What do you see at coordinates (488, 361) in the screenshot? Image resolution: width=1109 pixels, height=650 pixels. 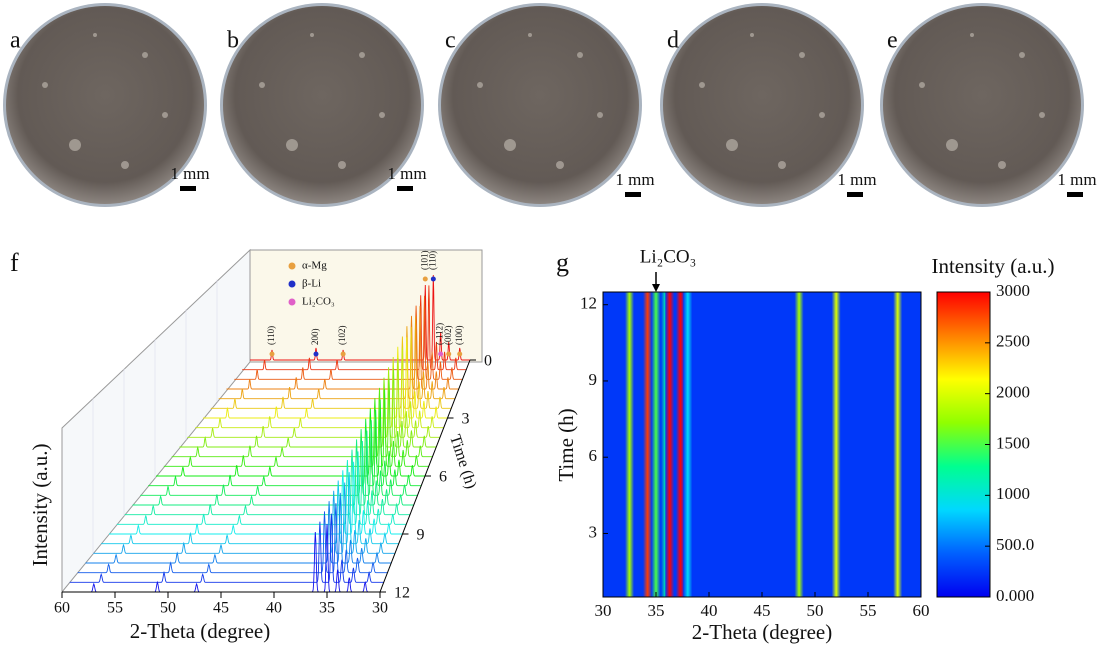 I see `z-tick-label: 0` at bounding box center [488, 361].